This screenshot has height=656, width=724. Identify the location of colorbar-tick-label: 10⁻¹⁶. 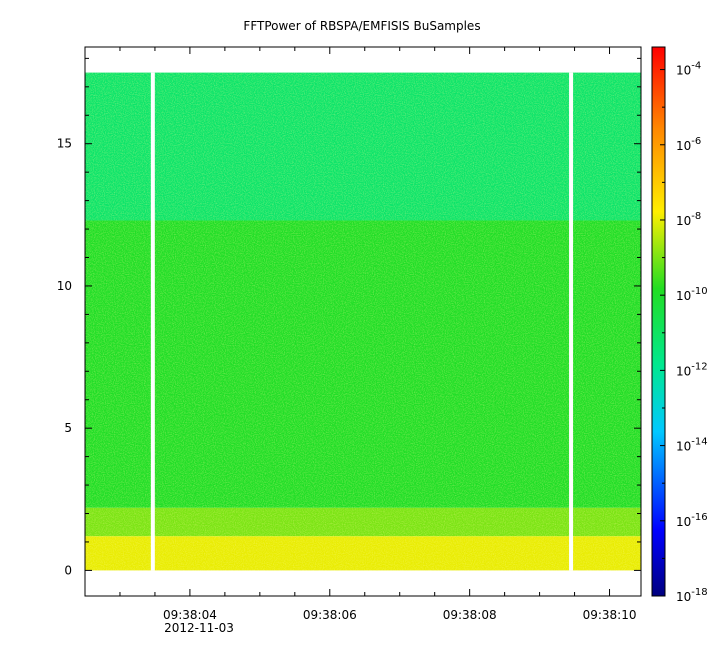
(692, 520).